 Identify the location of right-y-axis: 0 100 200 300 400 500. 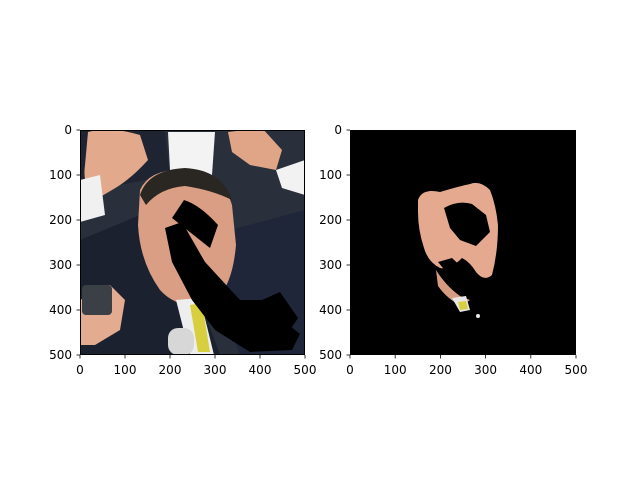
(334, 242).